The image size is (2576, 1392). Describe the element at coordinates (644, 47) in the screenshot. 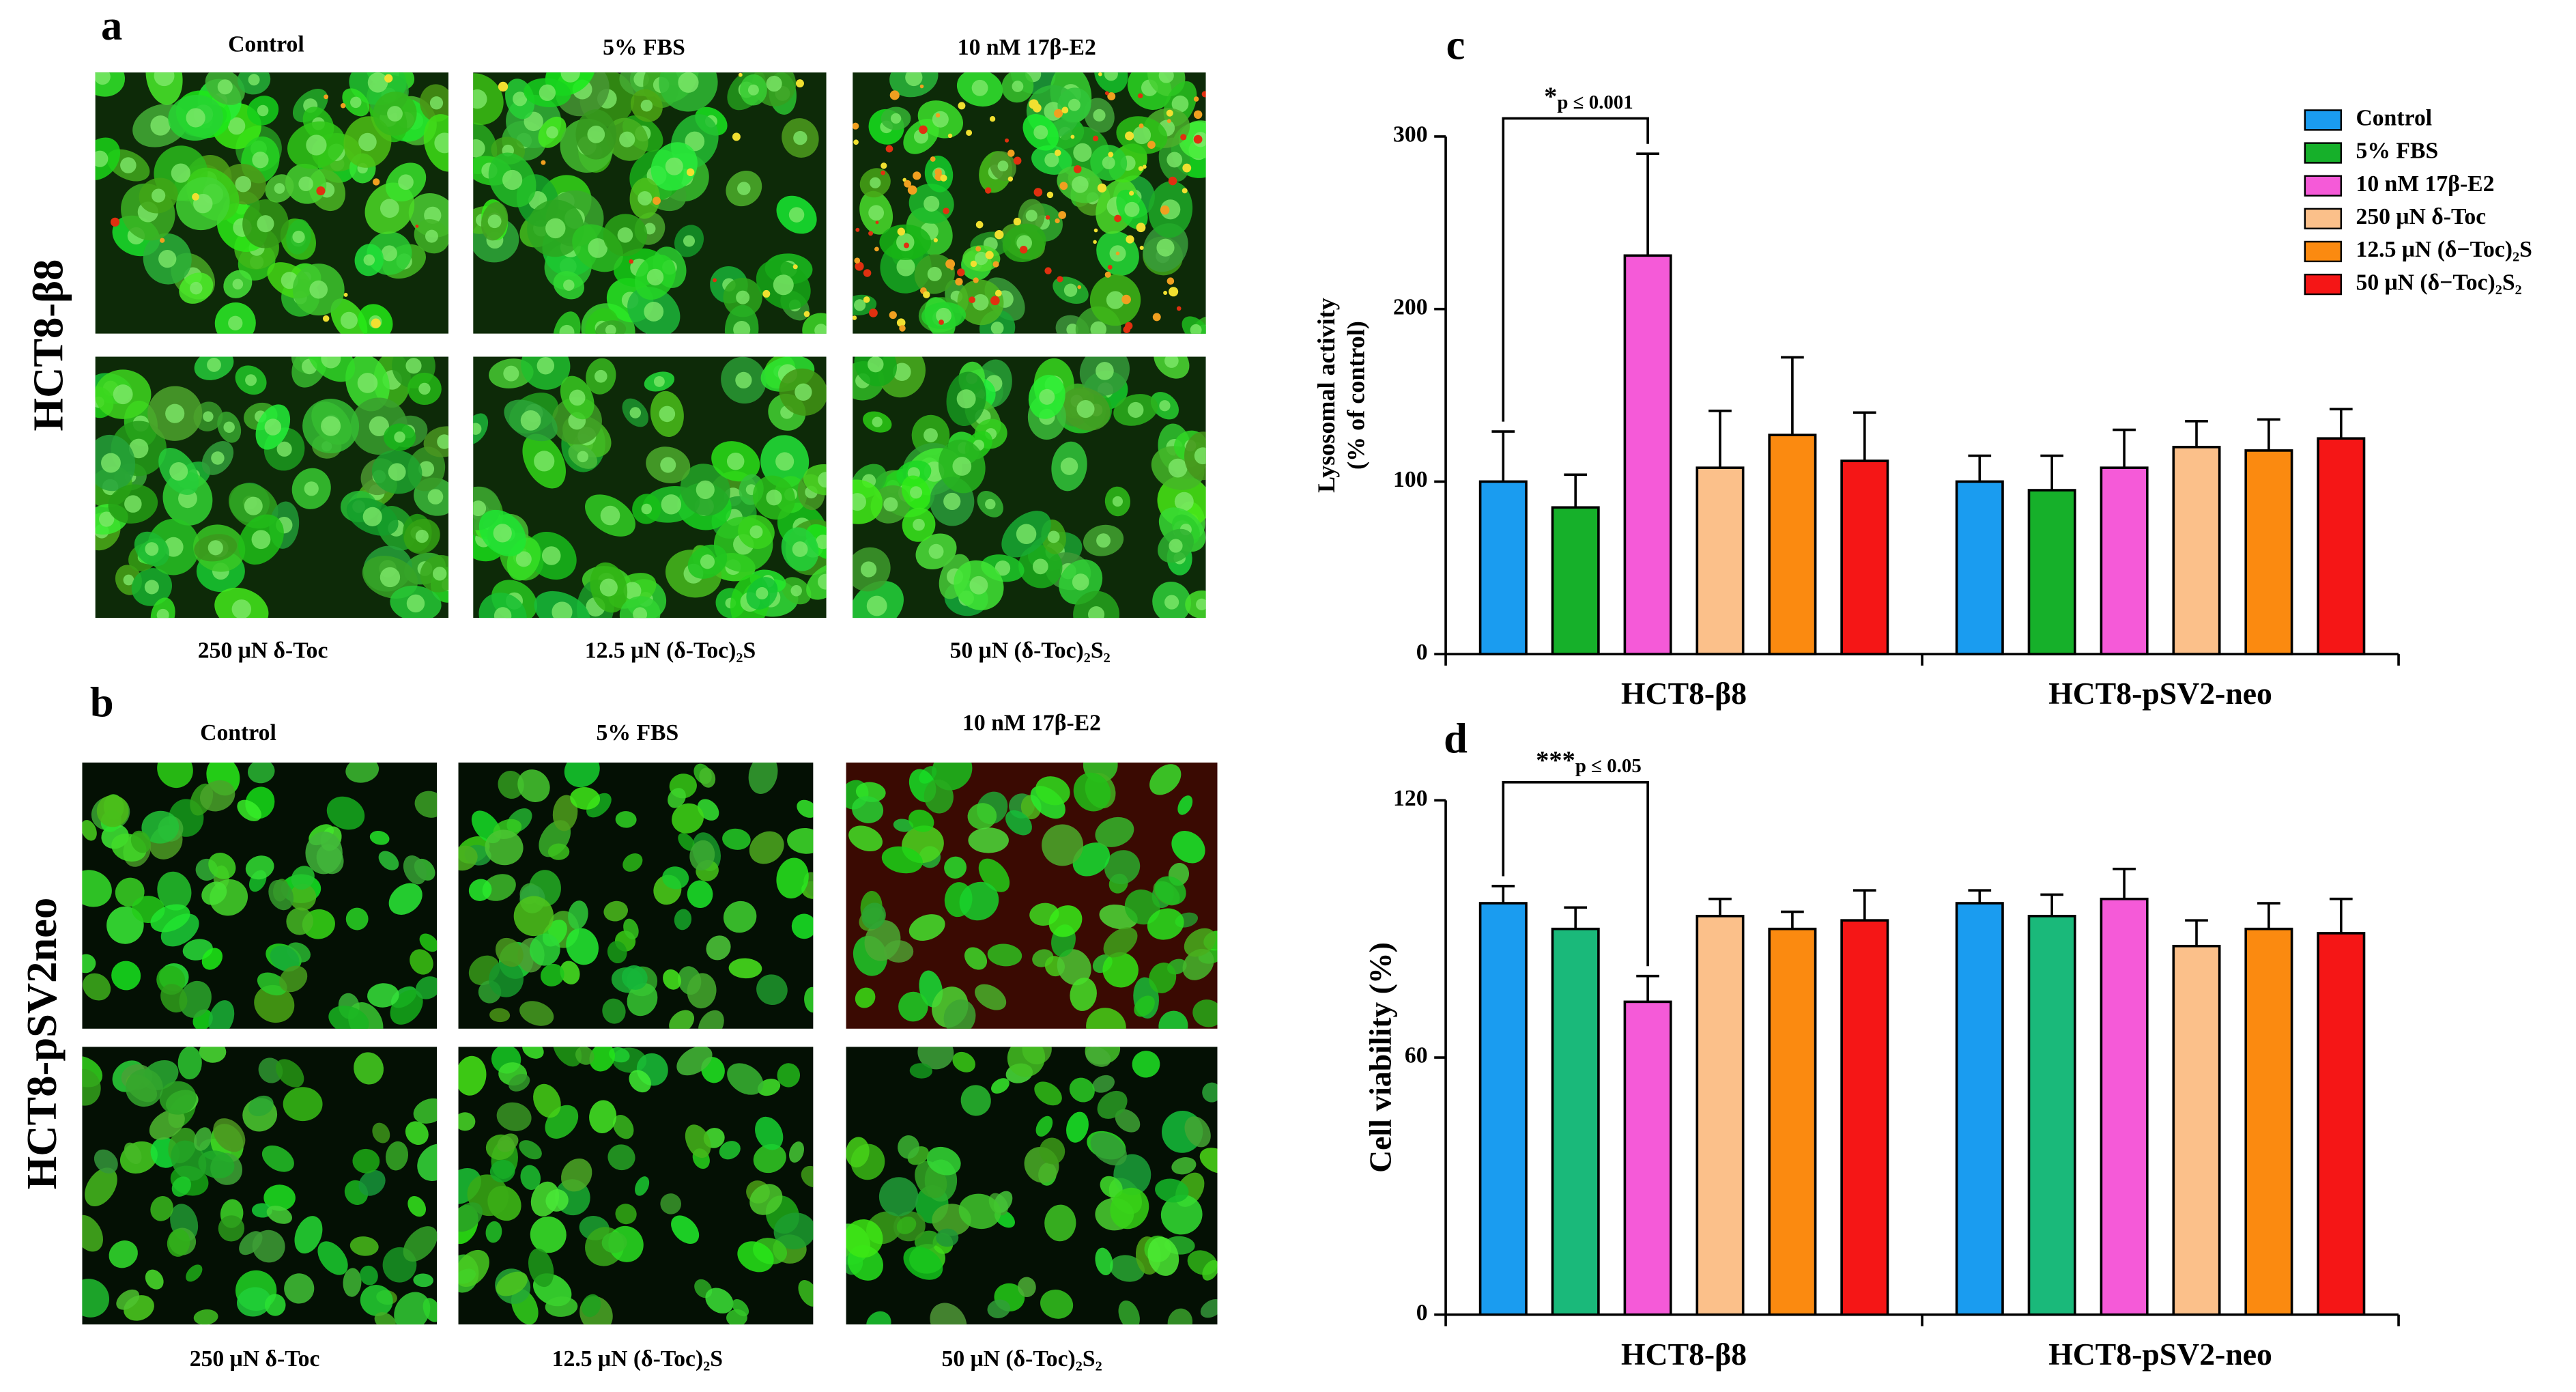

I see `image-label: 5% FBS` at that location.